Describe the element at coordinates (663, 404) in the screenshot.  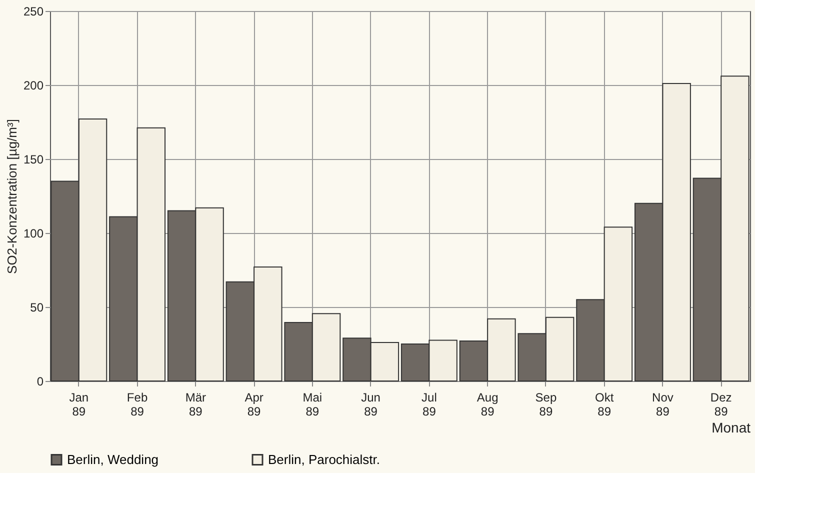
I see `x-tick-label: Nov 89` at that location.